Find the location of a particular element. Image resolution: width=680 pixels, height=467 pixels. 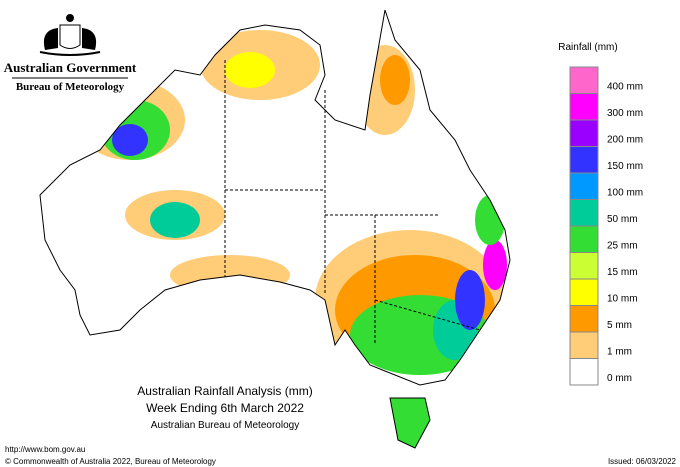

legend-title: Rainfall (mm) is located at coordinates (587, 47).